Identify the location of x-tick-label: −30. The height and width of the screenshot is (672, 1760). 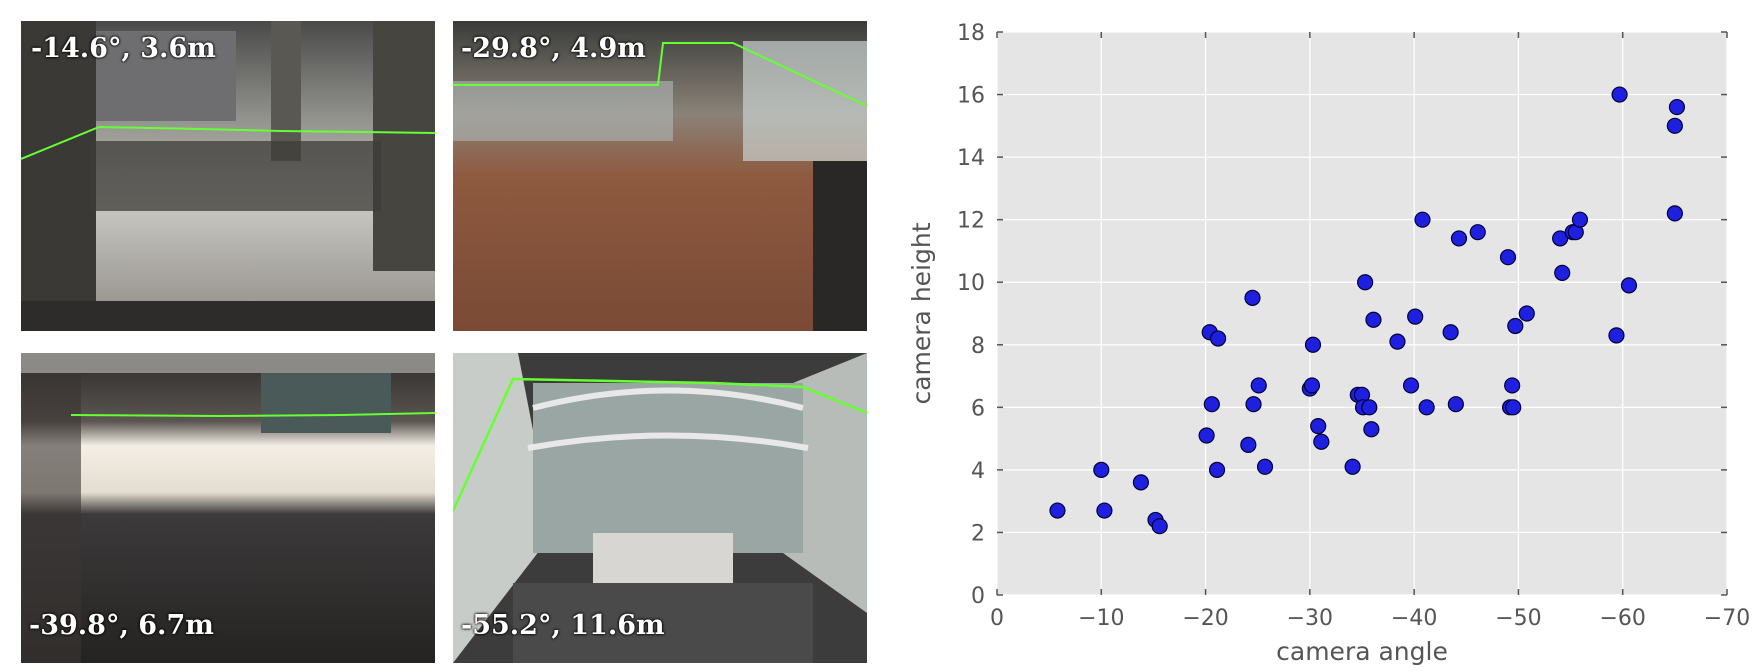
(1310, 618).